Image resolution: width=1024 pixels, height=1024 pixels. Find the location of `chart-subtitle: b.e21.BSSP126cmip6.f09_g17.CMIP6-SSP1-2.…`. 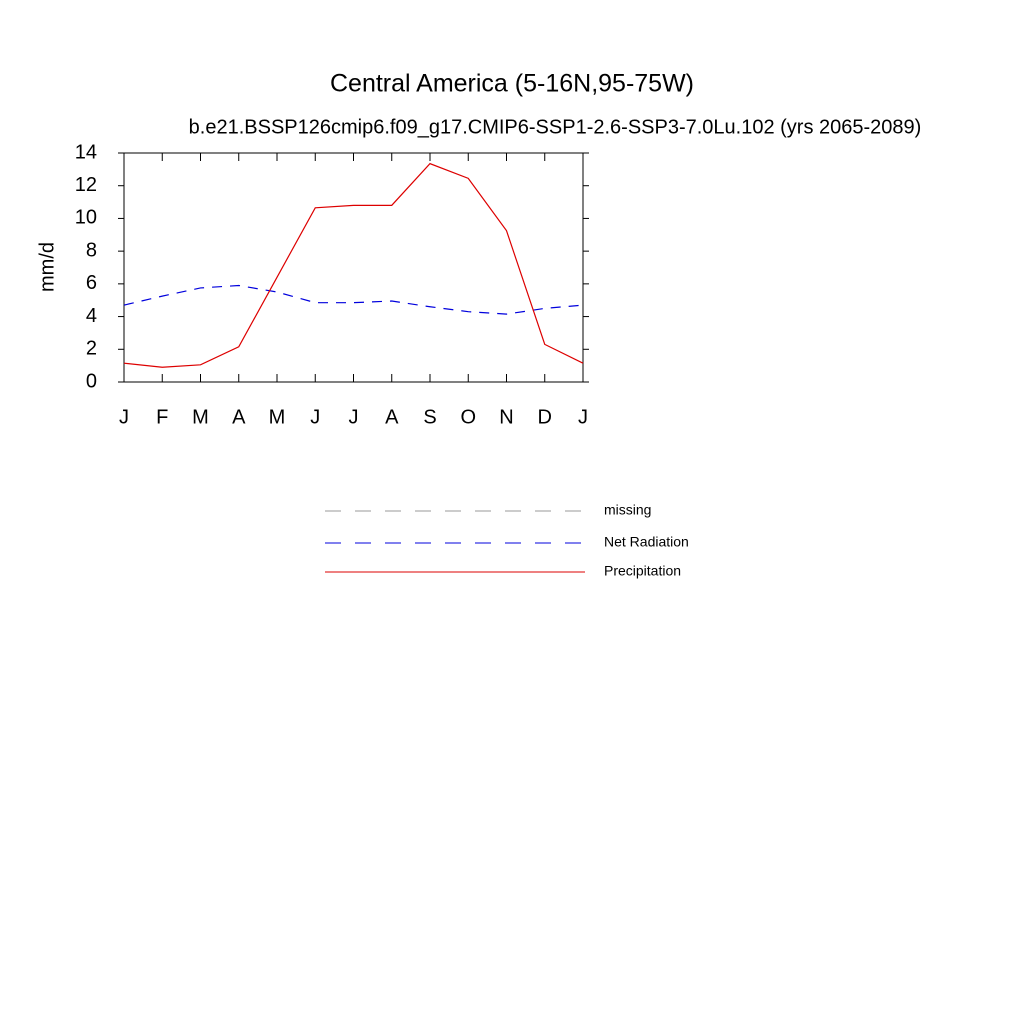

chart-subtitle: b.e21.BSSP126cmip6.f09_g17.CMIP6-SSP1-2.… is located at coordinates (555, 127).